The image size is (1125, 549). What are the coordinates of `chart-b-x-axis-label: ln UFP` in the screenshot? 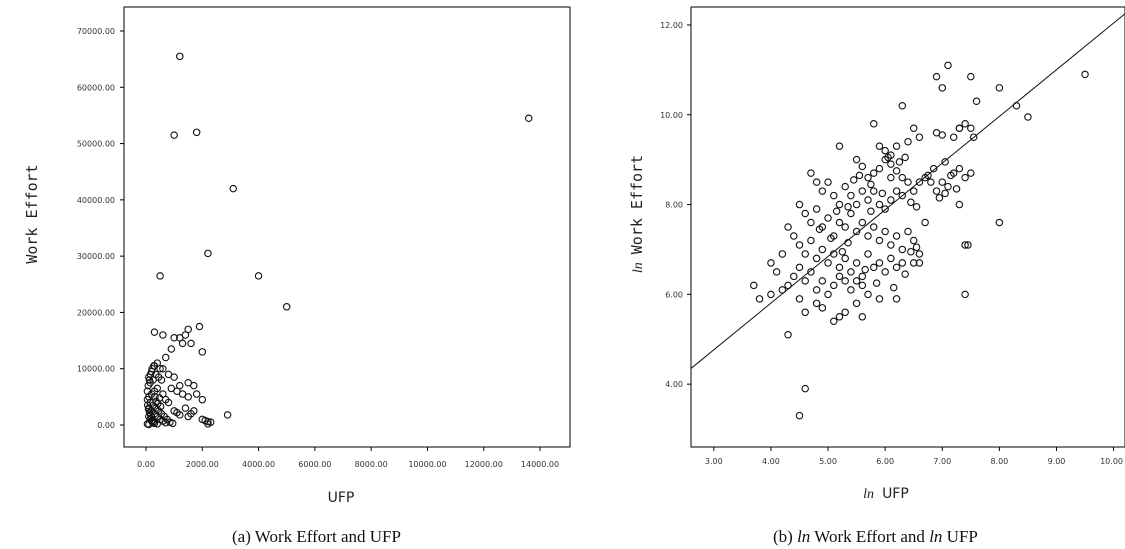 It's located at (886, 494).